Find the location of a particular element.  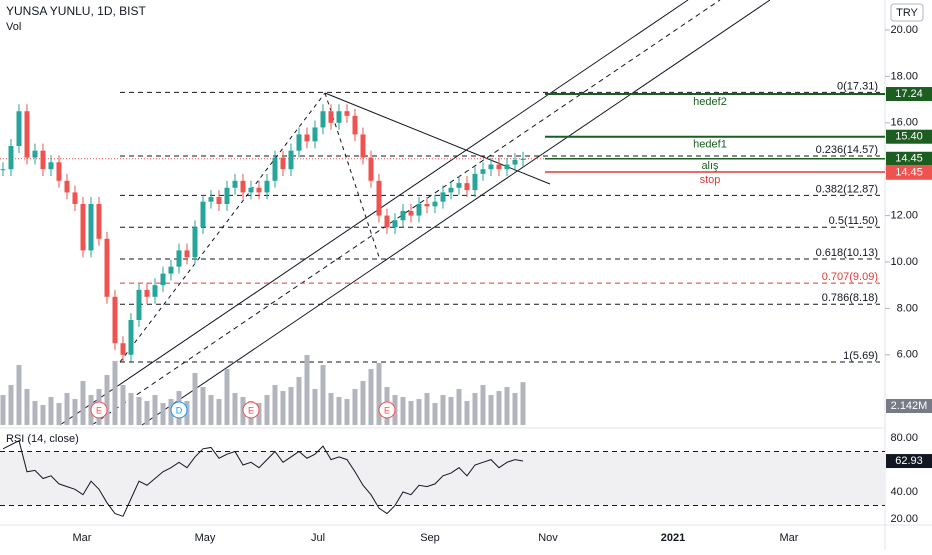

time-label: 2021 is located at coordinates (673, 538).